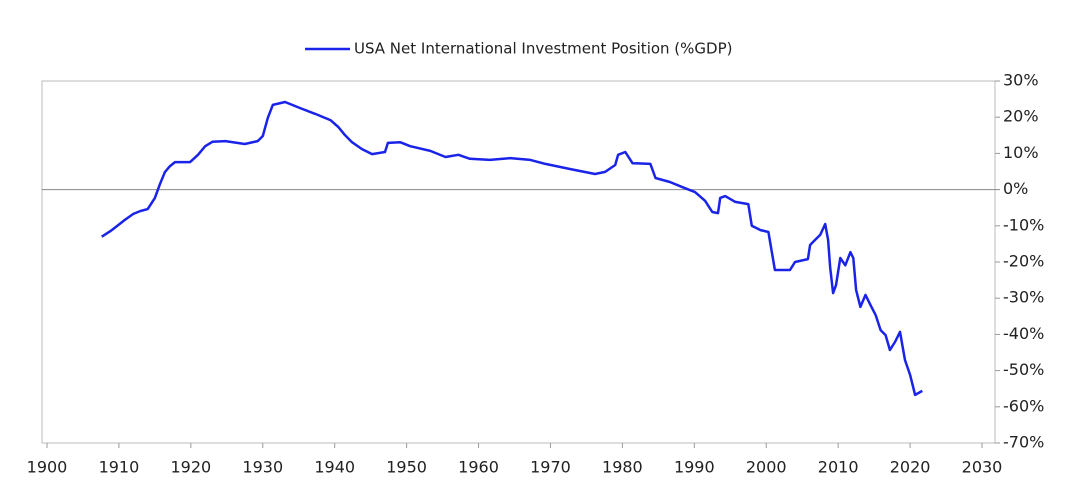  Describe the element at coordinates (550, 467) in the screenshot. I see `x-tick-label: 1970` at that location.